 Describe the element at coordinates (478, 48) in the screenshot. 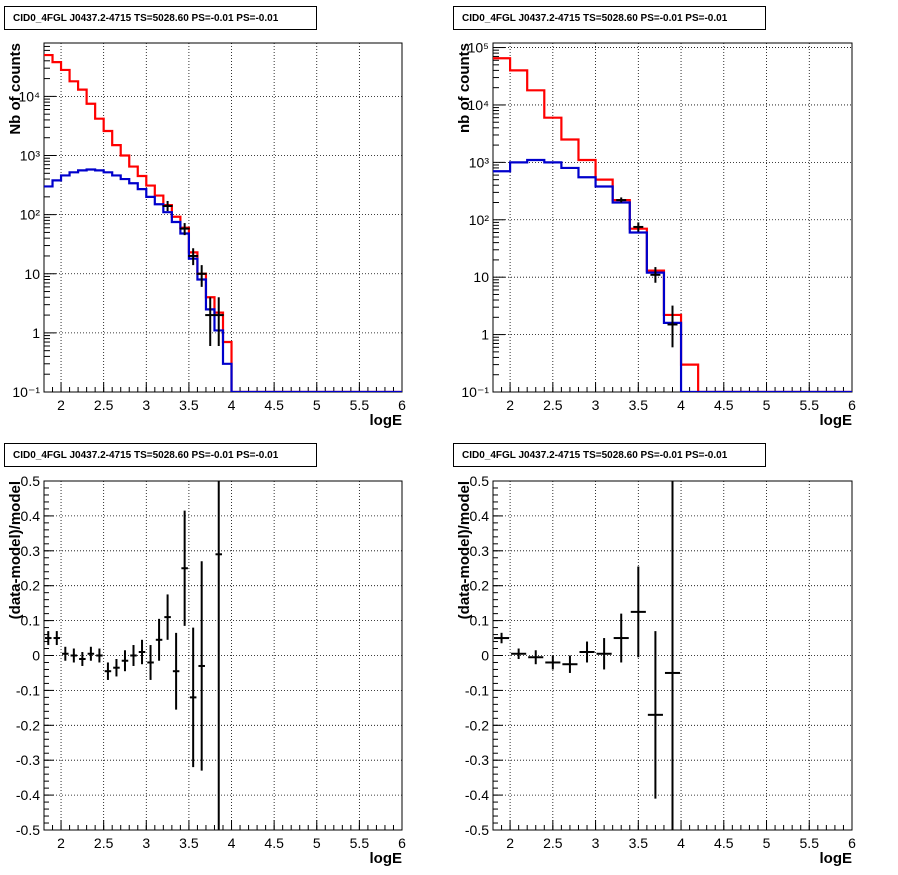

I see `y-tick-label: 10⁵` at that location.